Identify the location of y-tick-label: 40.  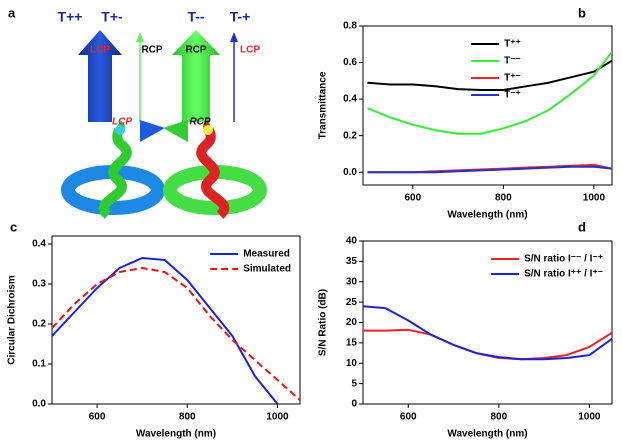
(352, 241).